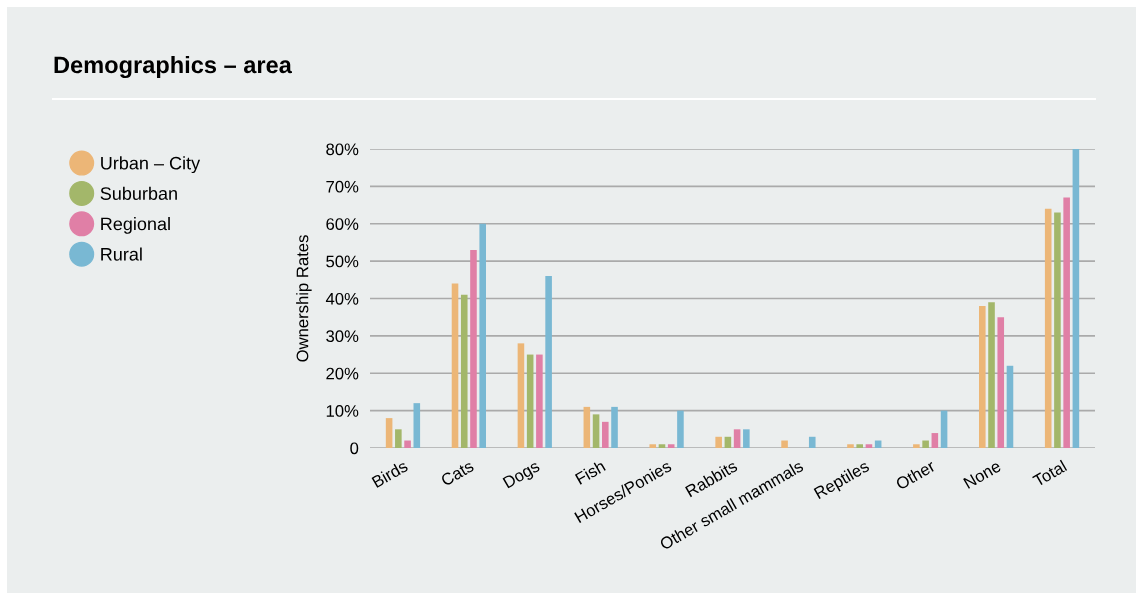  I want to click on x-tick-label: Dogs, so click(522, 475).